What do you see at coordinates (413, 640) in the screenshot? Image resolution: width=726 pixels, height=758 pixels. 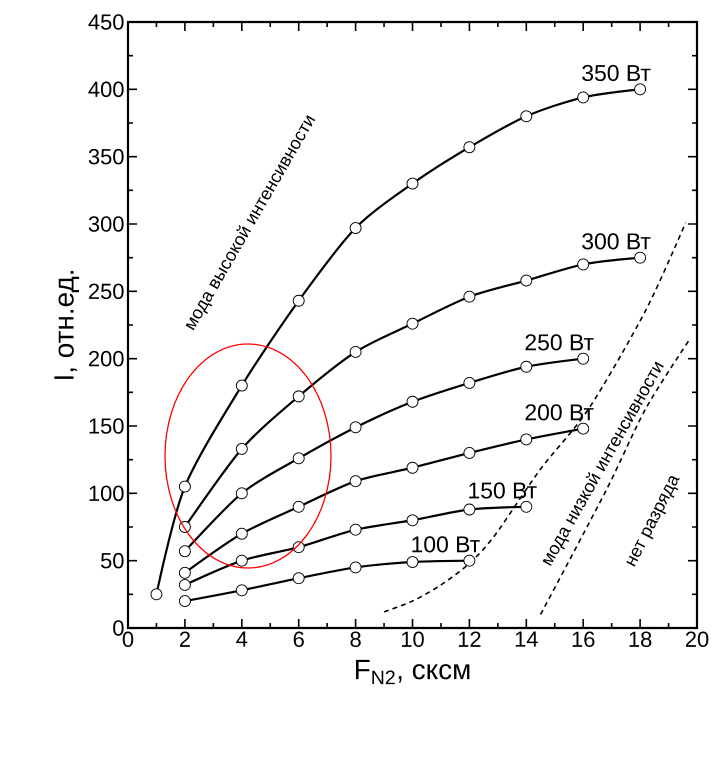 I see `x-tick-label: 10` at bounding box center [413, 640].